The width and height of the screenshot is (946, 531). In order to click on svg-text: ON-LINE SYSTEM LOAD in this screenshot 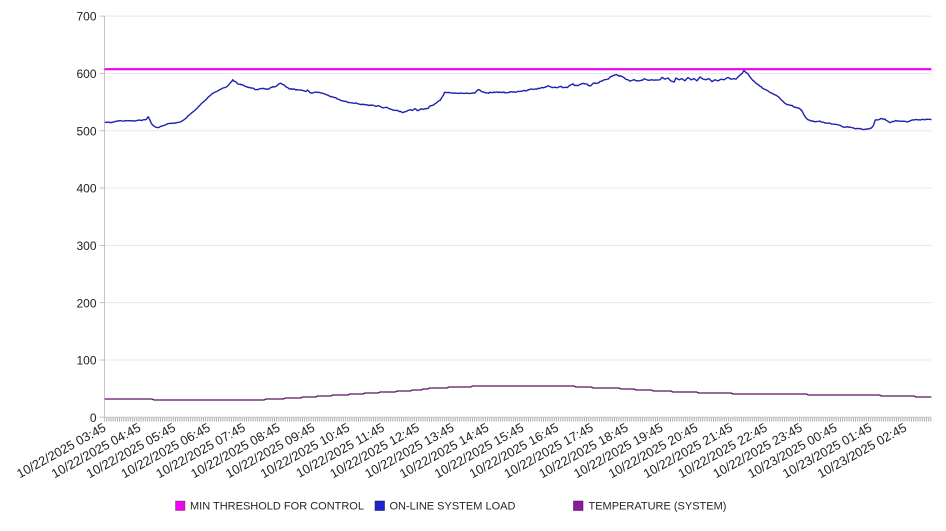, I will do `click(453, 507)`.